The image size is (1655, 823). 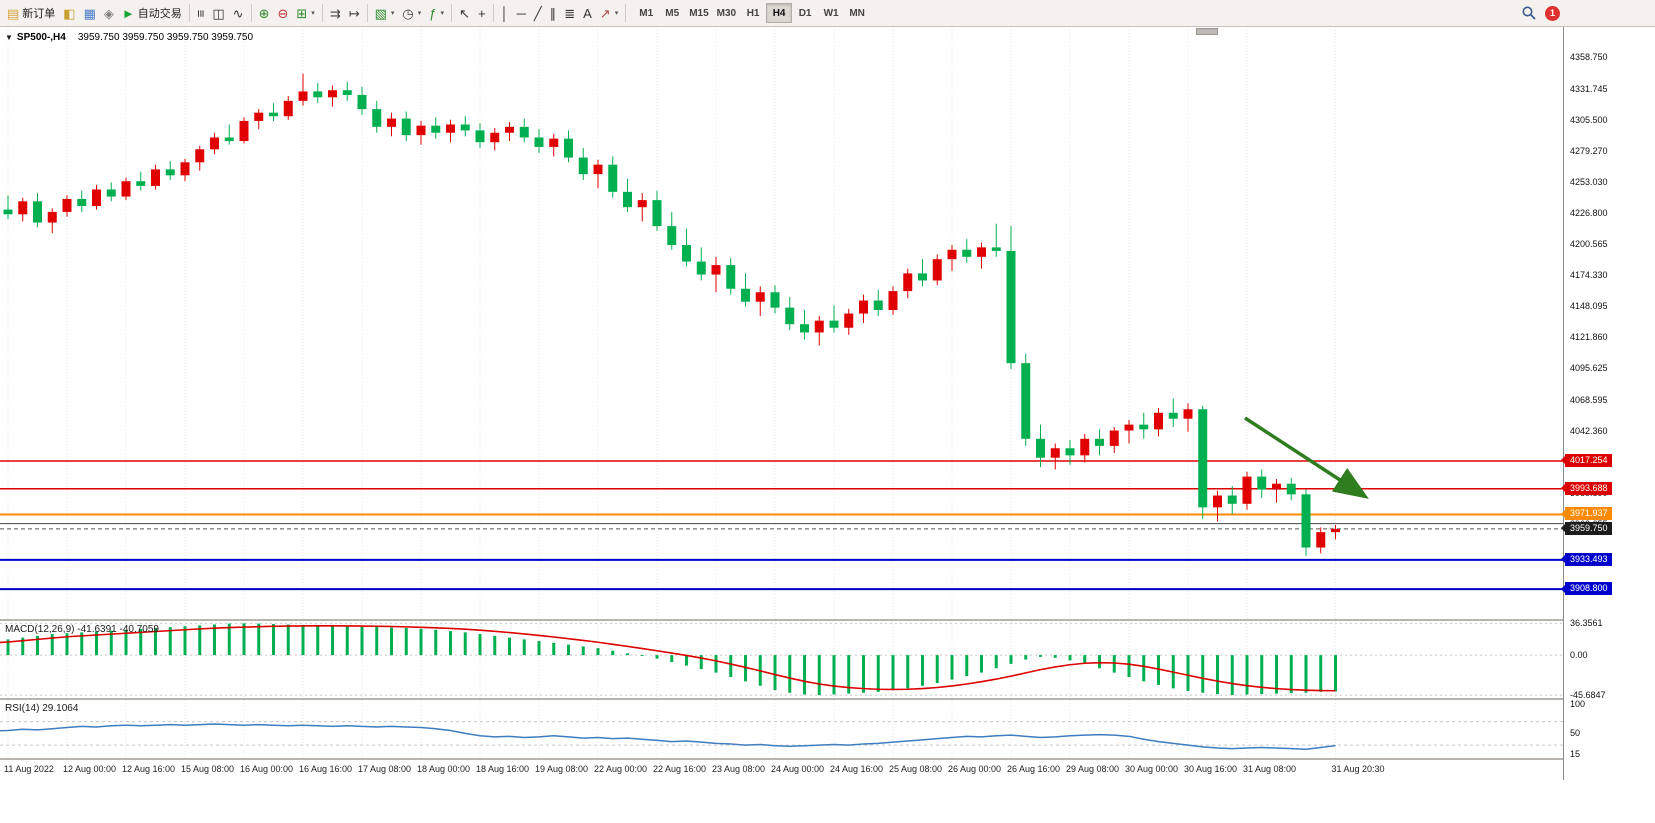 What do you see at coordinates (1589, 400) in the screenshot?
I see `price-axis-label: 4068.595` at bounding box center [1589, 400].